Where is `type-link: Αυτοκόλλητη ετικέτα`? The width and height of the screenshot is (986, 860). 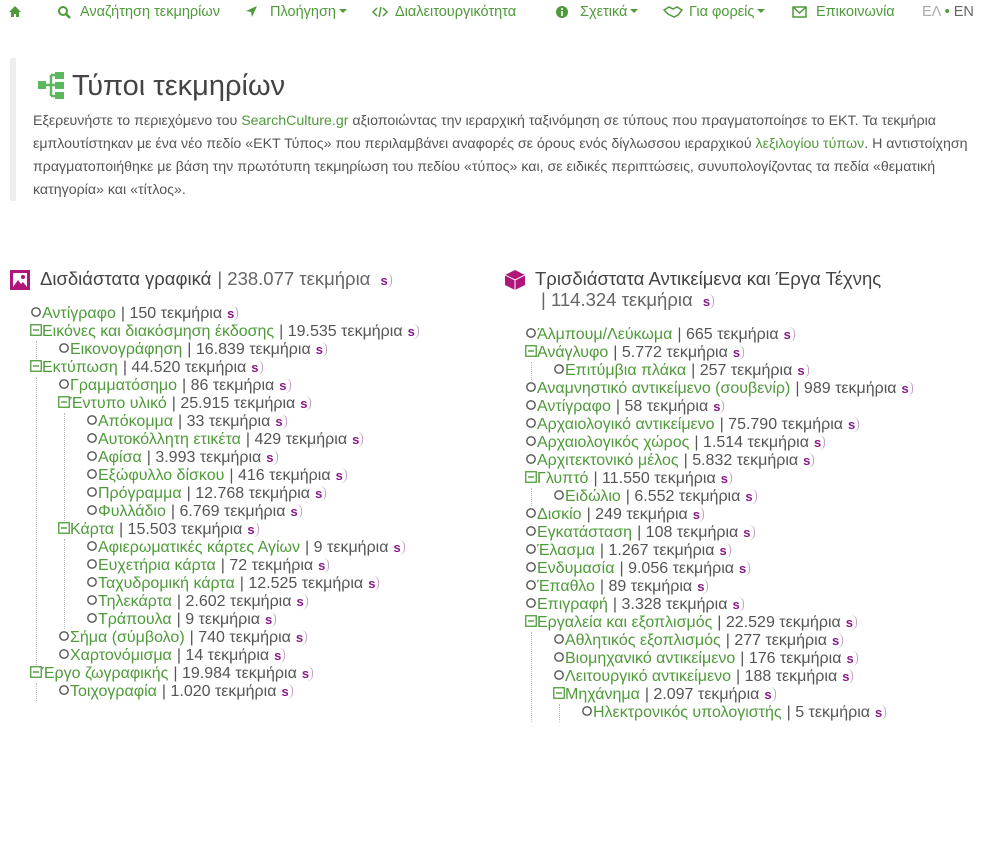
type-link: Αυτοκόλλητη ετικέτα is located at coordinates (169, 439).